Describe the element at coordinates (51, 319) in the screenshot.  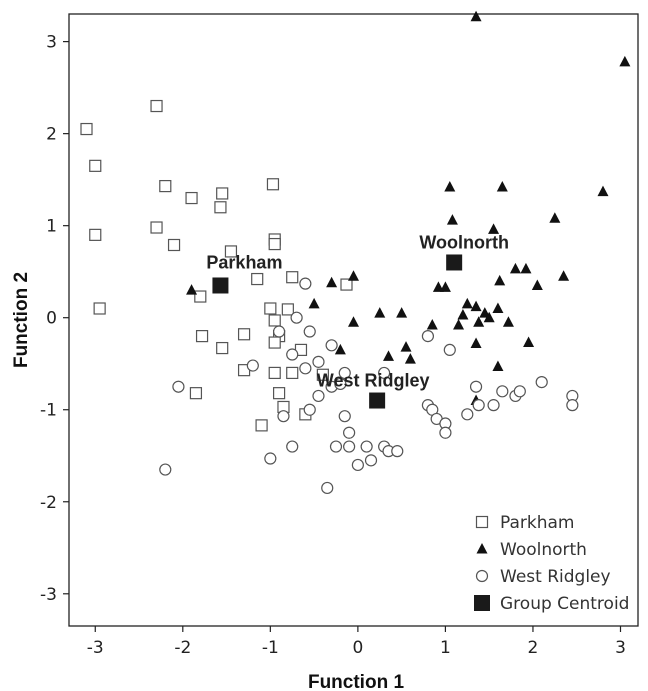
I see `y-tick-label: 0` at that location.